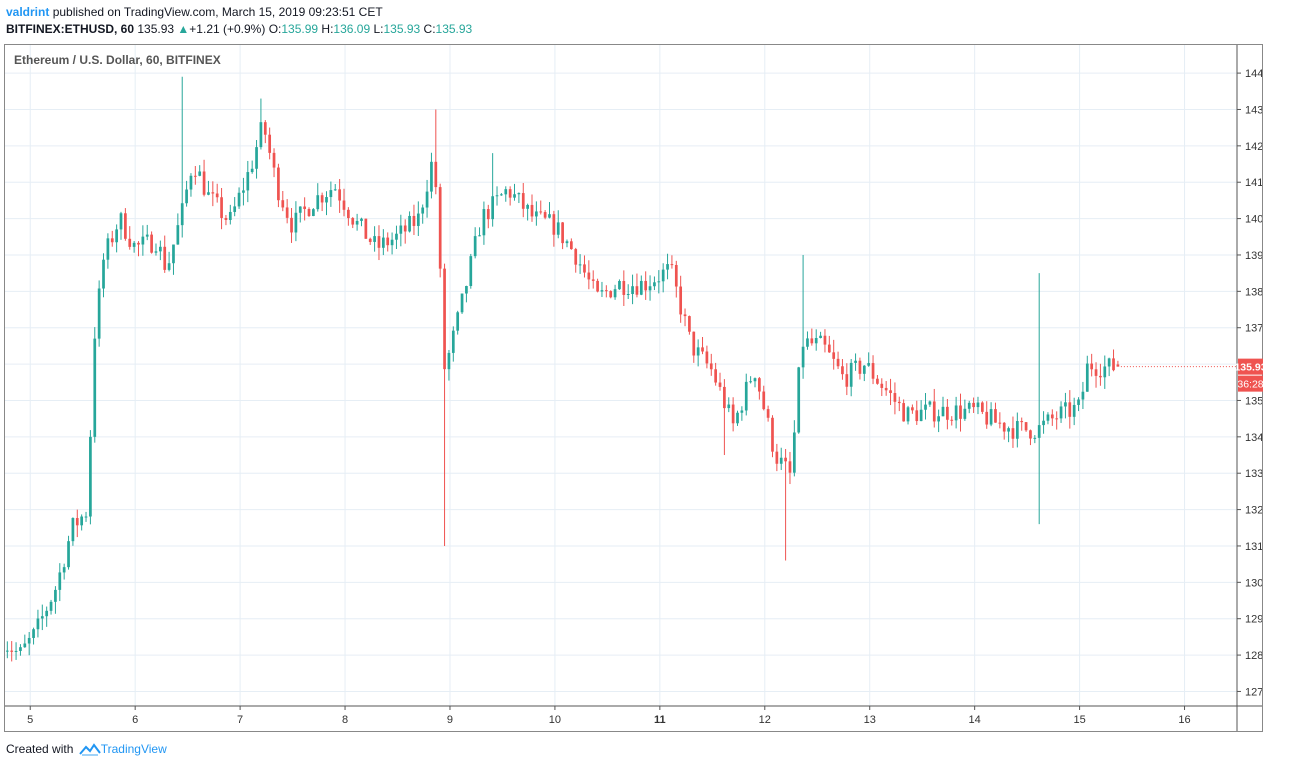  What do you see at coordinates (1248, 368) in the screenshot?
I see `price-tag-label: 135.93` at bounding box center [1248, 368].